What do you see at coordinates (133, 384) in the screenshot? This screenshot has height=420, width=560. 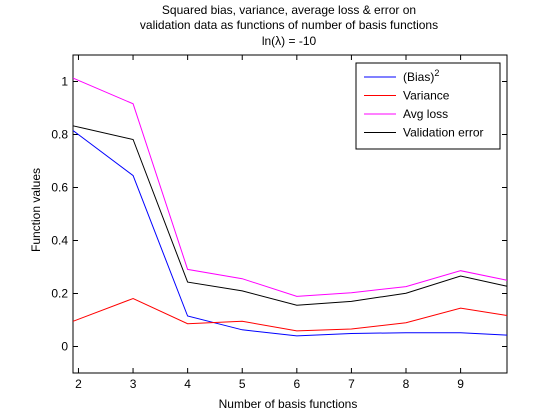 I see `x-tick-label: 3` at bounding box center [133, 384].